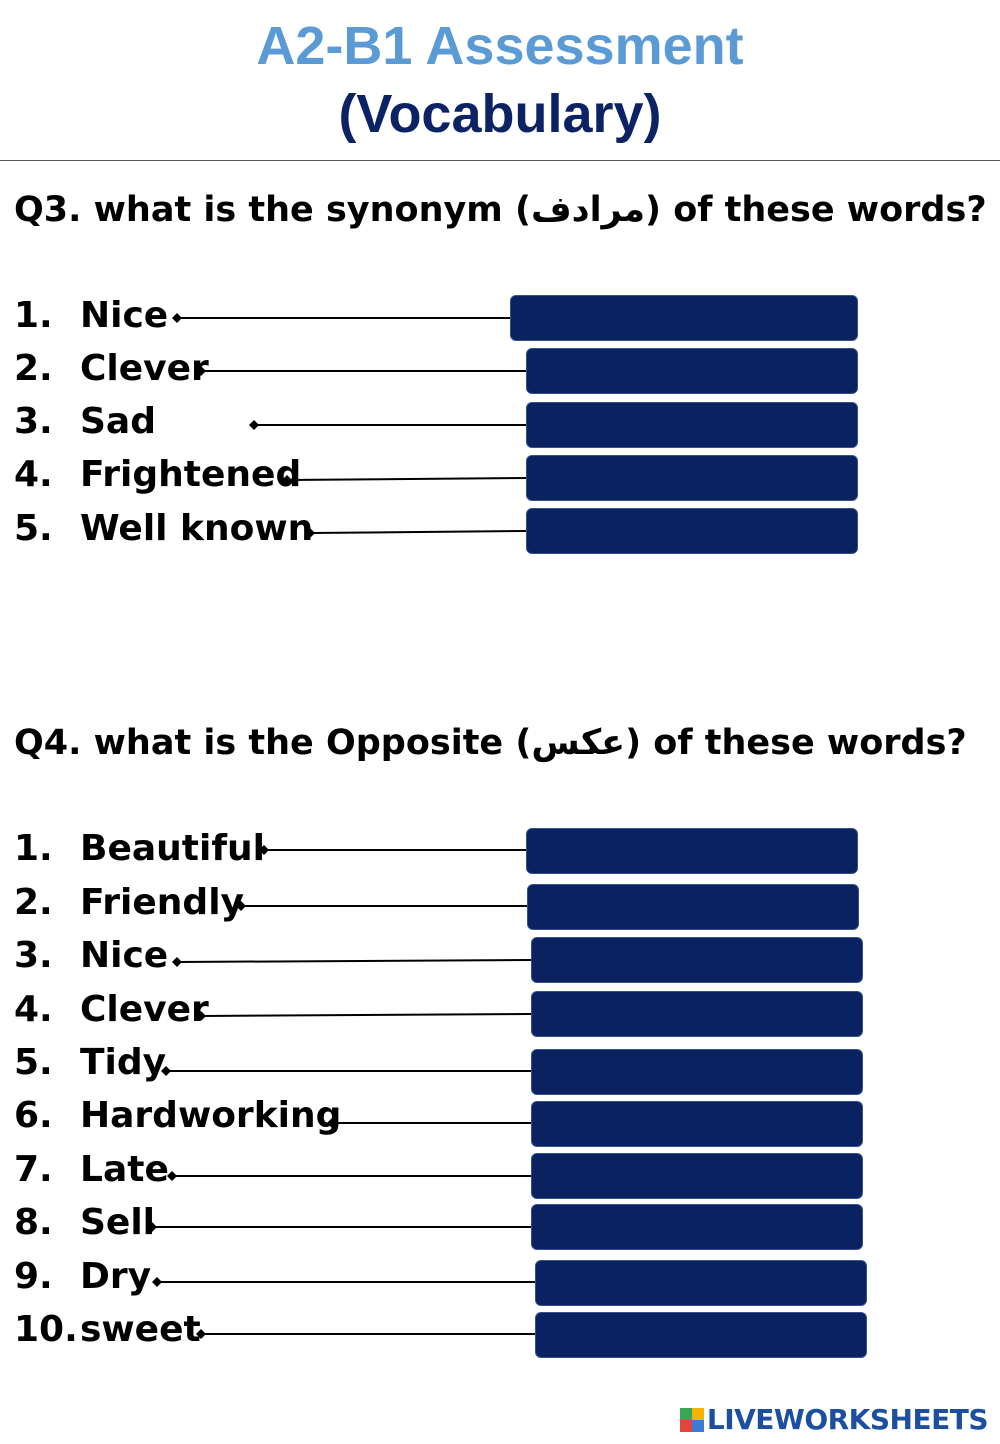 This screenshot has height=1444, width=1000. What do you see at coordinates (144, 368) in the screenshot?
I see `q3-item-word: Clever` at bounding box center [144, 368].